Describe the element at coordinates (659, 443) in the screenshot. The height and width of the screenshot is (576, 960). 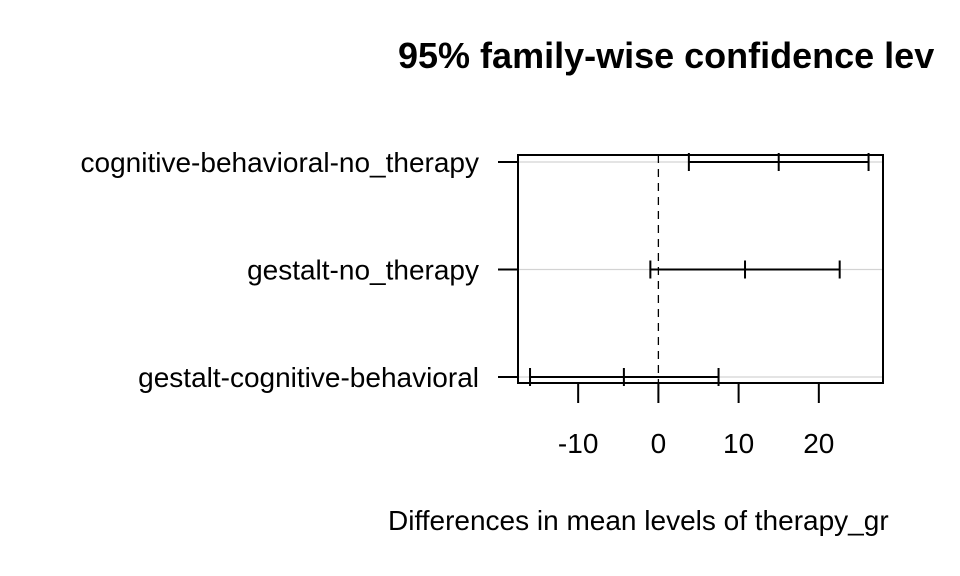
I see `x-tick-label: 0` at that location.